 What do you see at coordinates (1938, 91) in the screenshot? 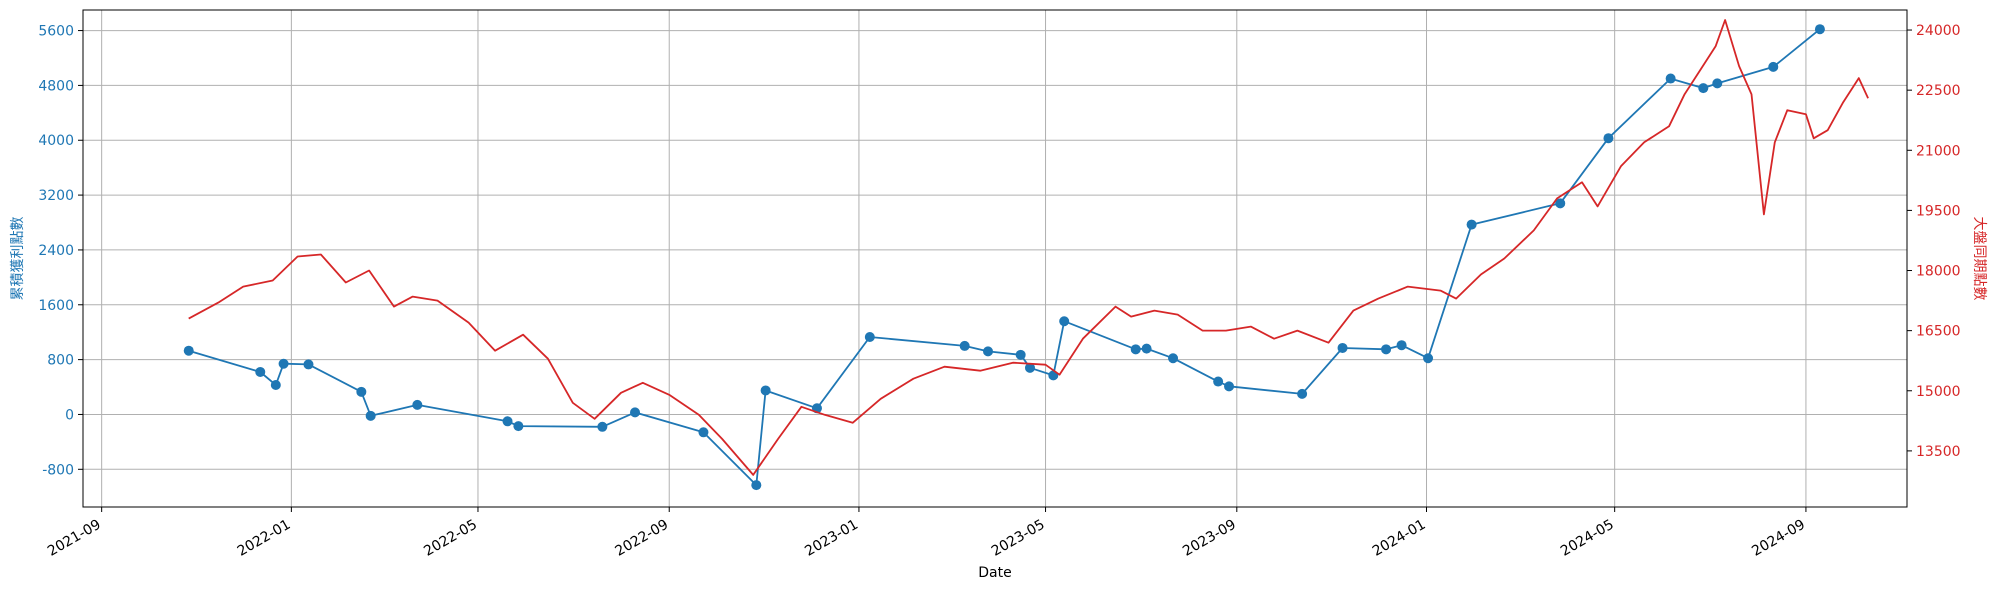
I see `y-right-tick-label: 22500` at bounding box center [1938, 91].